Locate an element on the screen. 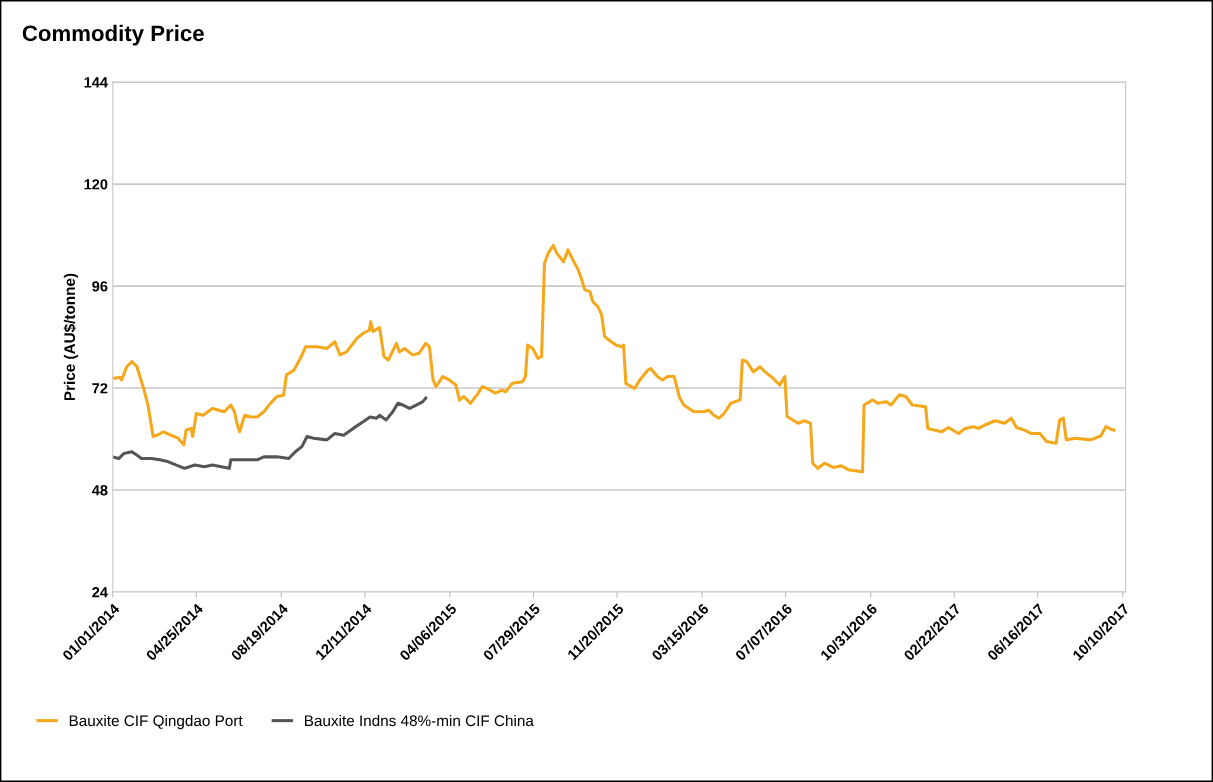  y-tick-label: 96 is located at coordinates (100, 286).